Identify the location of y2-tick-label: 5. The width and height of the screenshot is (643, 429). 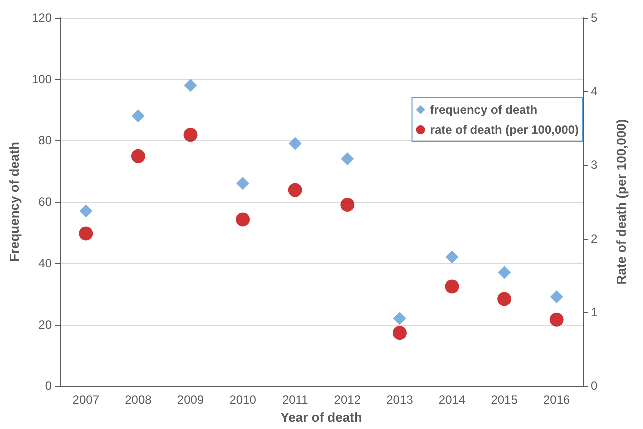
(594, 18).